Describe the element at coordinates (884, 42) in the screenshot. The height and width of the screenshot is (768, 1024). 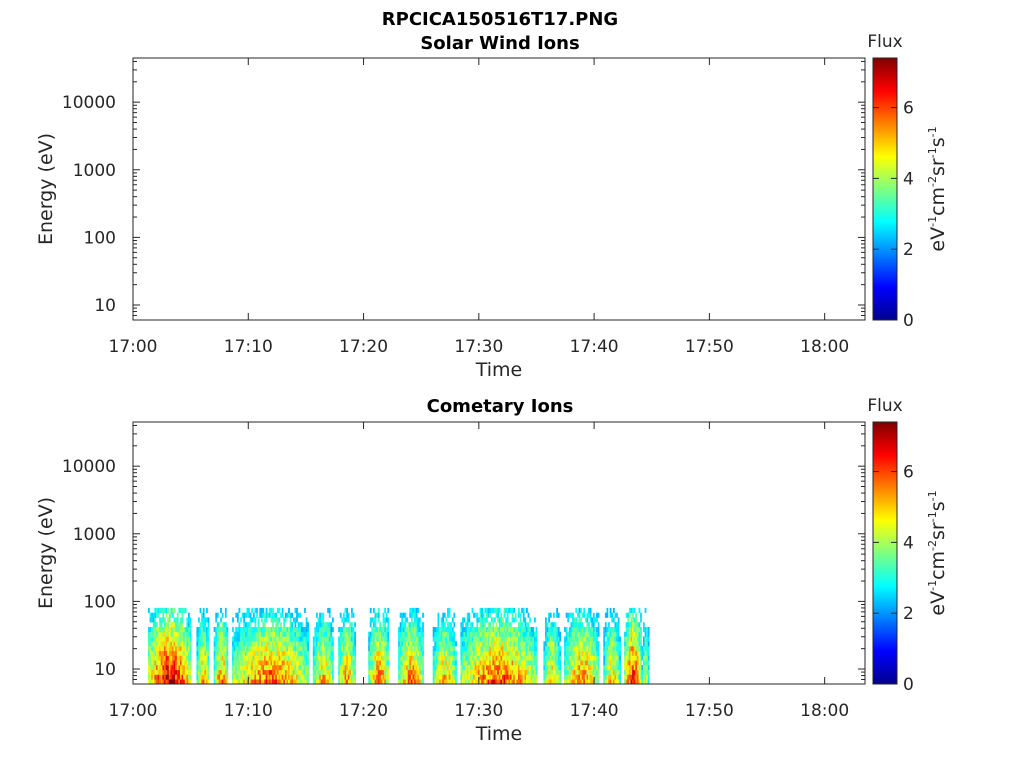
I see `colorbar-label: Flux` at that location.